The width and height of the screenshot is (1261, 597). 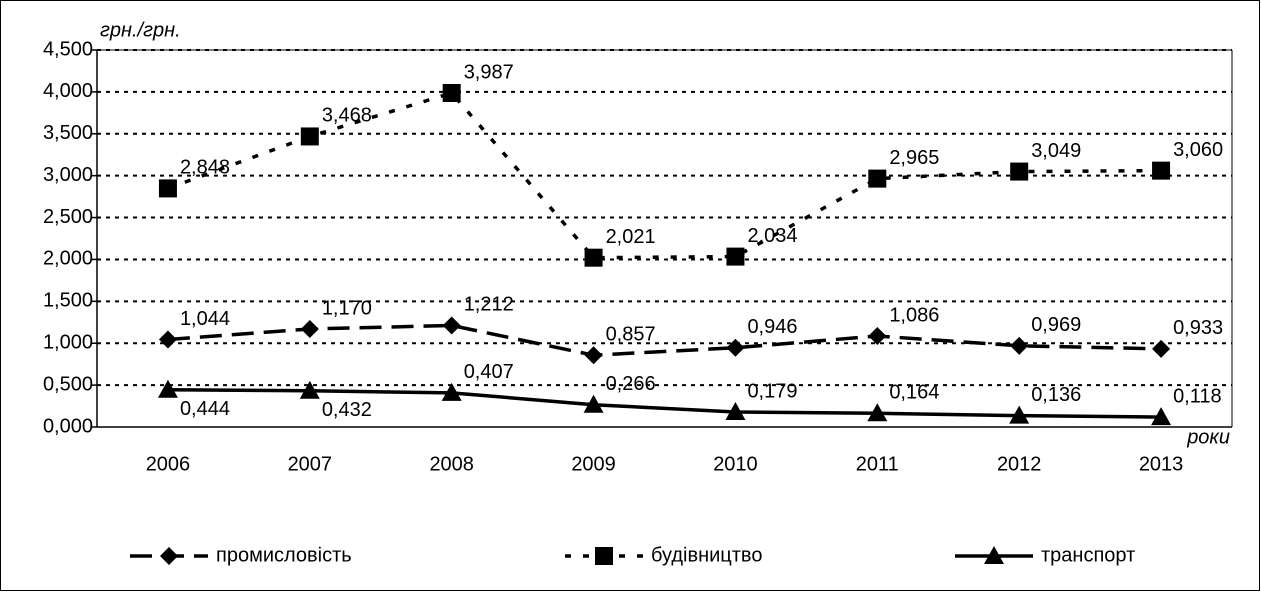 I want to click on data-label: 3,060, so click(x=1198, y=150).